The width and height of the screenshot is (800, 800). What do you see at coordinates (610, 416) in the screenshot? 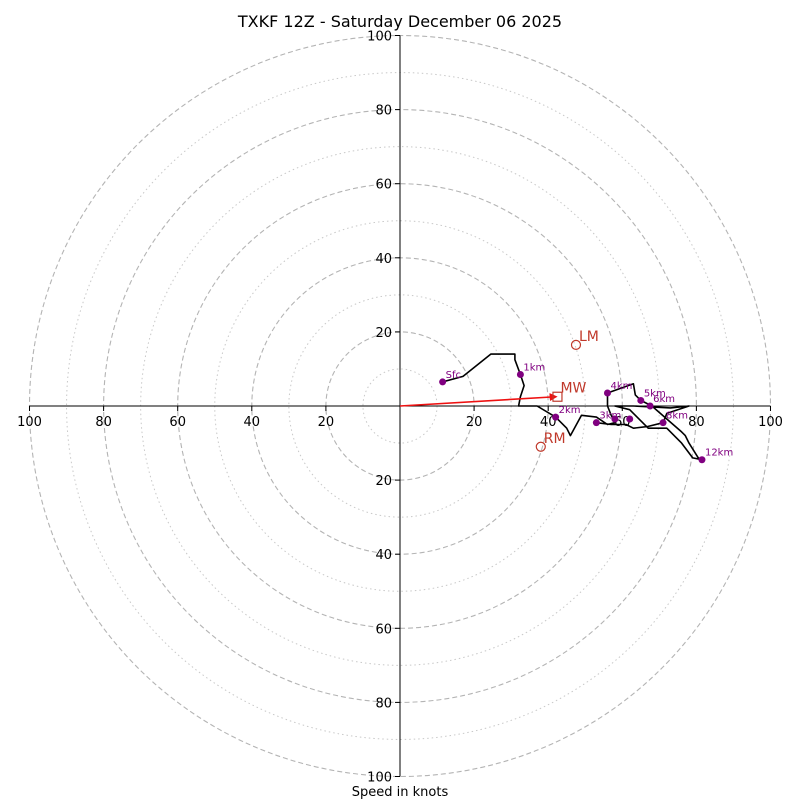
I see `height-marker-label: 3km` at bounding box center [610, 416].